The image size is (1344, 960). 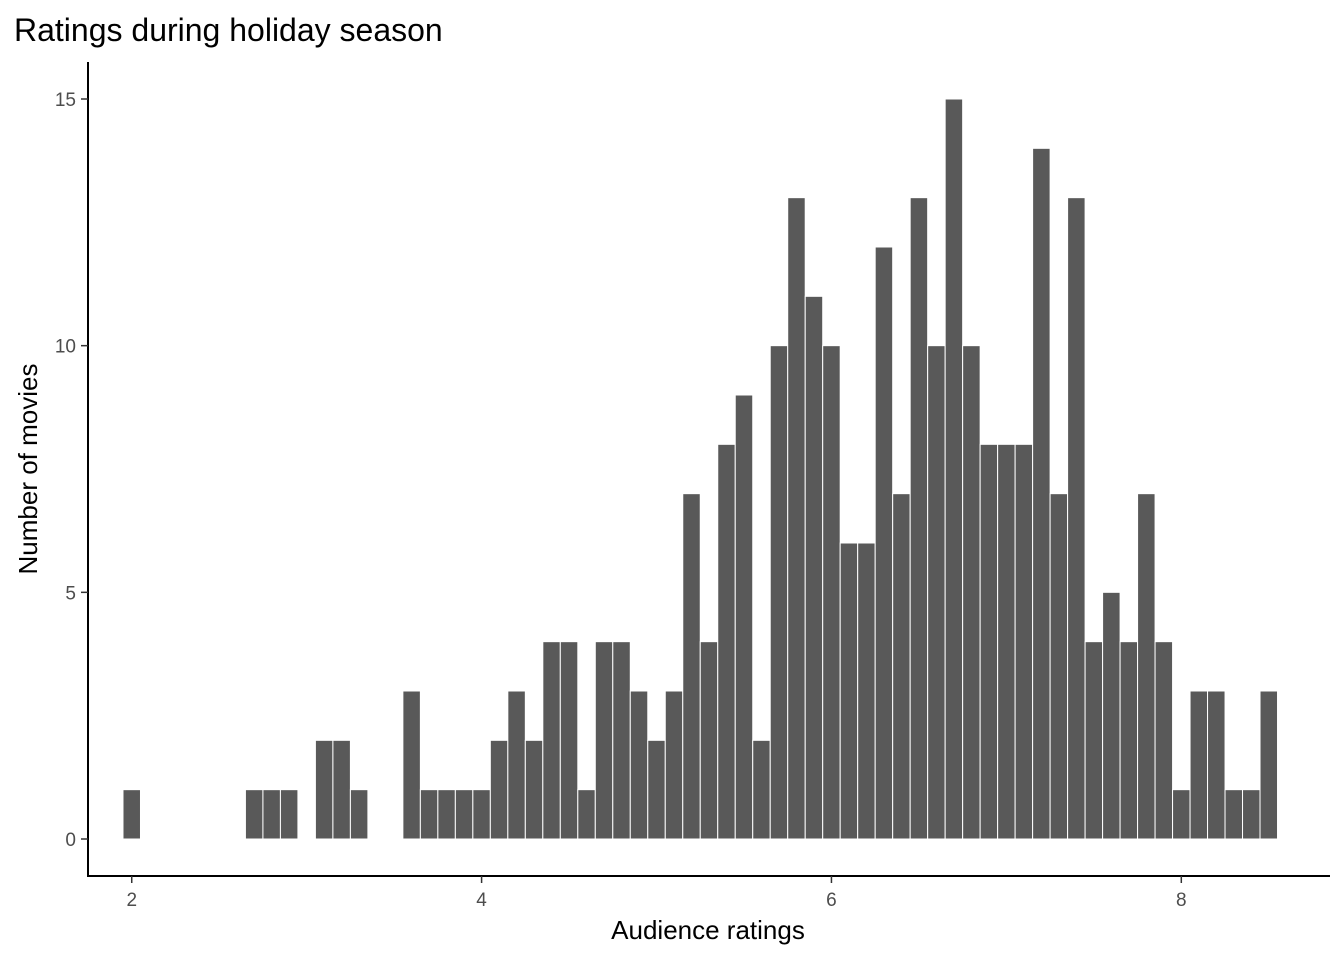 What do you see at coordinates (656, 893) in the screenshot?
I see `x-axis-ticks: 2 4 6 8` at bounding box center [656, 893].